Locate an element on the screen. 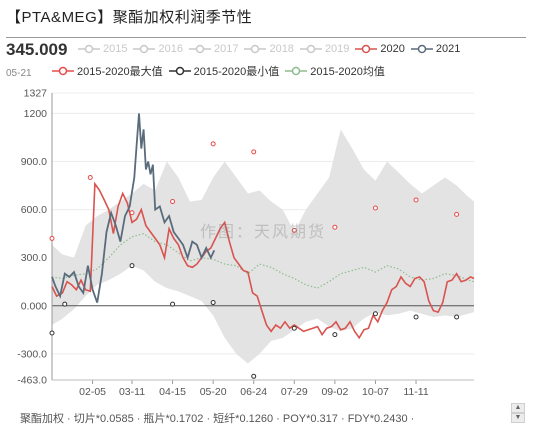 The height and width of the screenshot is (425, 542). legend-label: 2016 is located at coordinates (170, 49).